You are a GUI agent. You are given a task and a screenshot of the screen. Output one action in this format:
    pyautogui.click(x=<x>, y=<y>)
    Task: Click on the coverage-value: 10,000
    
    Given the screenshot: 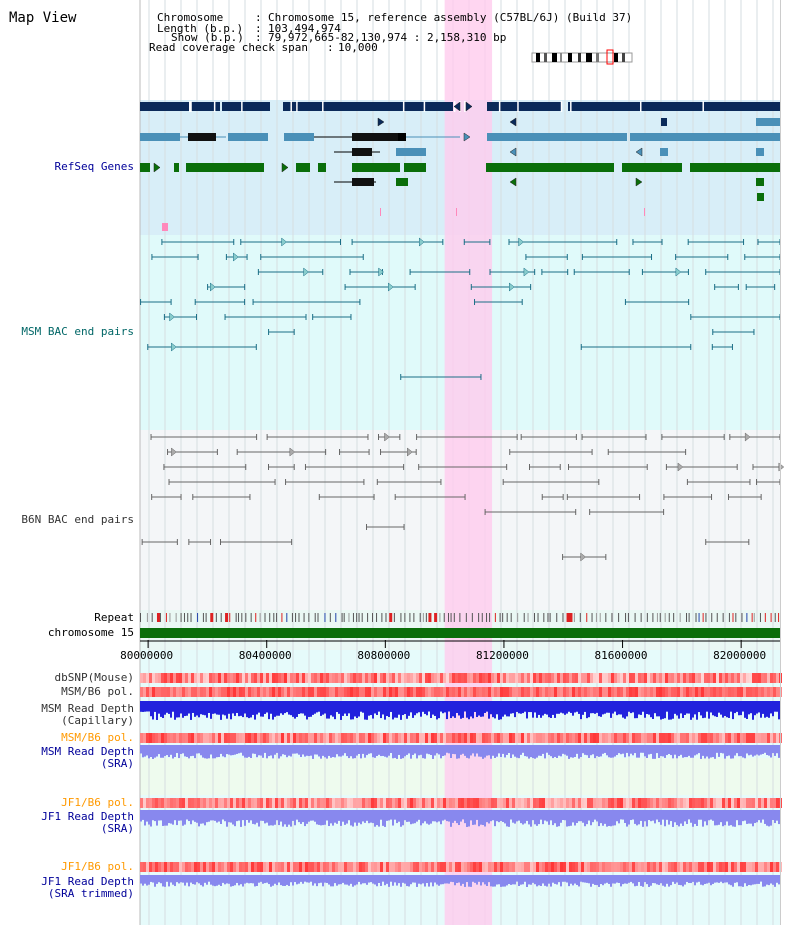 What is the action you would take?
    pyautogui.click(x=358, y=47)
    